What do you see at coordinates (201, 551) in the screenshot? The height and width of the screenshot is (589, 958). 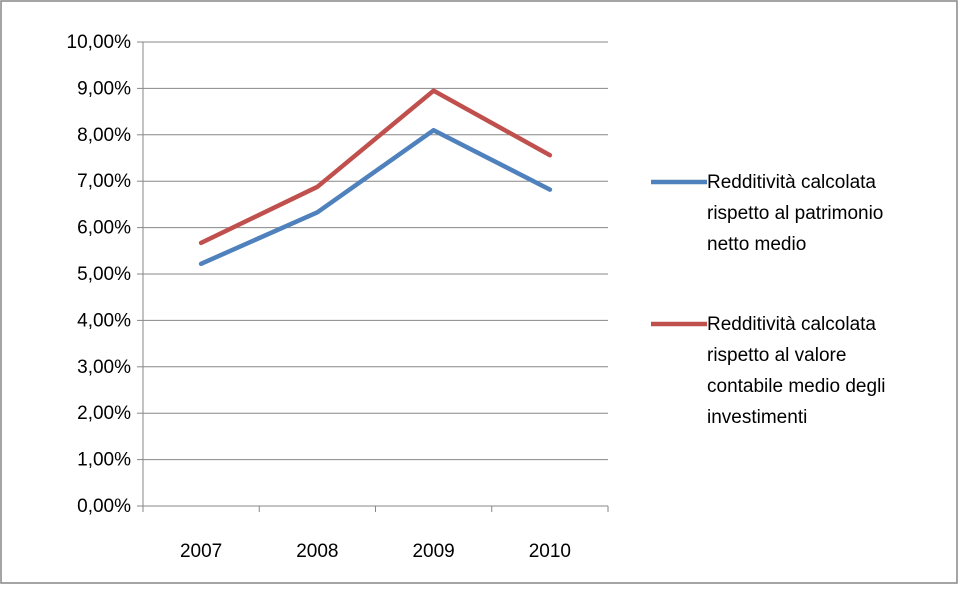 I see `x-tick-label: 2007` at bounding box center [201, 551].